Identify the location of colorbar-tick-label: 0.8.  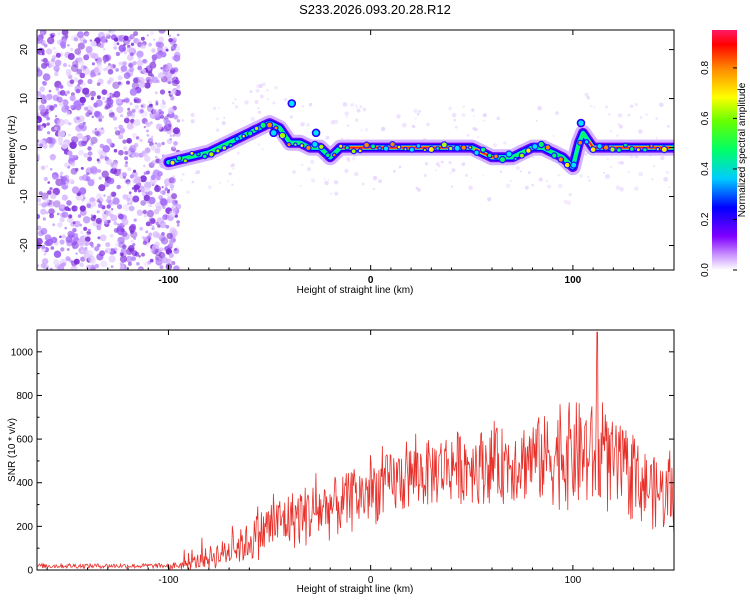
(705, 68).